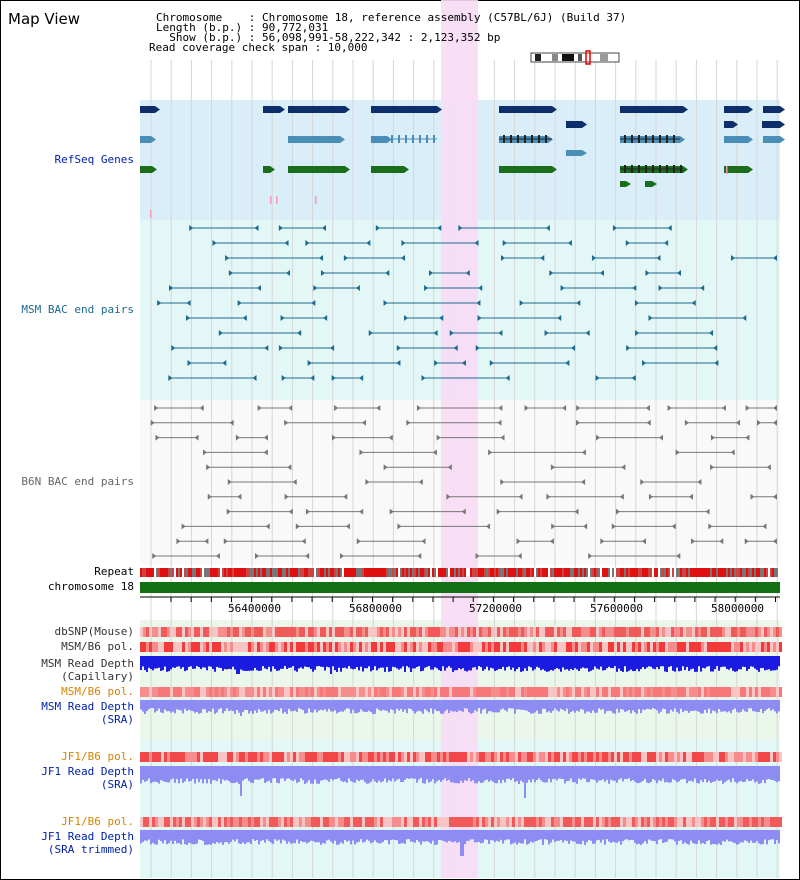 The height and width of the screenshot is (880, 800). I want to click on track-label-msm-depth-sra: MSM Read Depth, so click(87, 706).